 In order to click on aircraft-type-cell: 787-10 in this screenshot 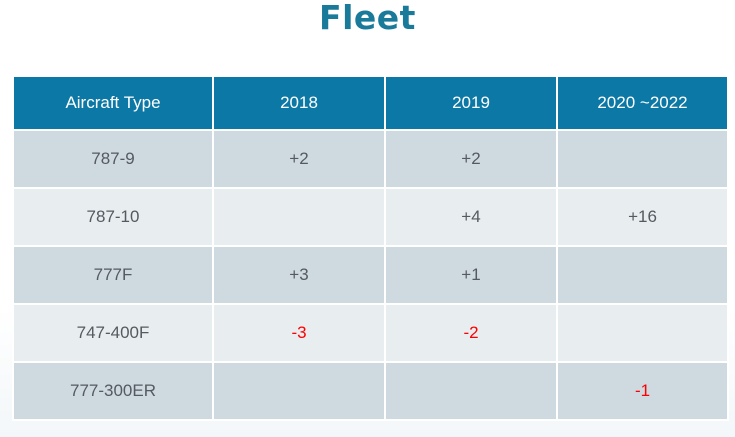, I will do `click(113, 217)`.